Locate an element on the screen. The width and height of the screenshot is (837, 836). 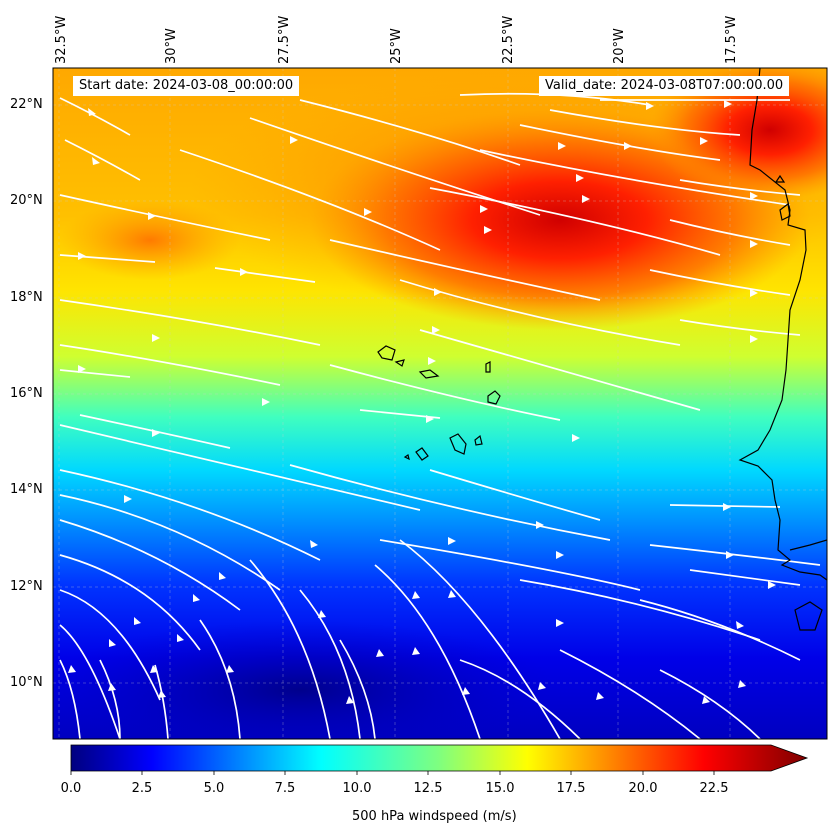
lat-label-10n: 10°N is located at coordinates (26, 682).